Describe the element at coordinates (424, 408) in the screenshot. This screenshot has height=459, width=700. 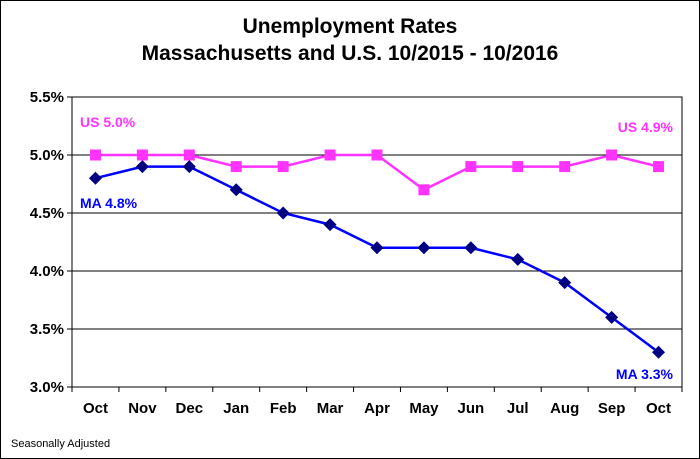
I see `x-tick-label: May` at that location.